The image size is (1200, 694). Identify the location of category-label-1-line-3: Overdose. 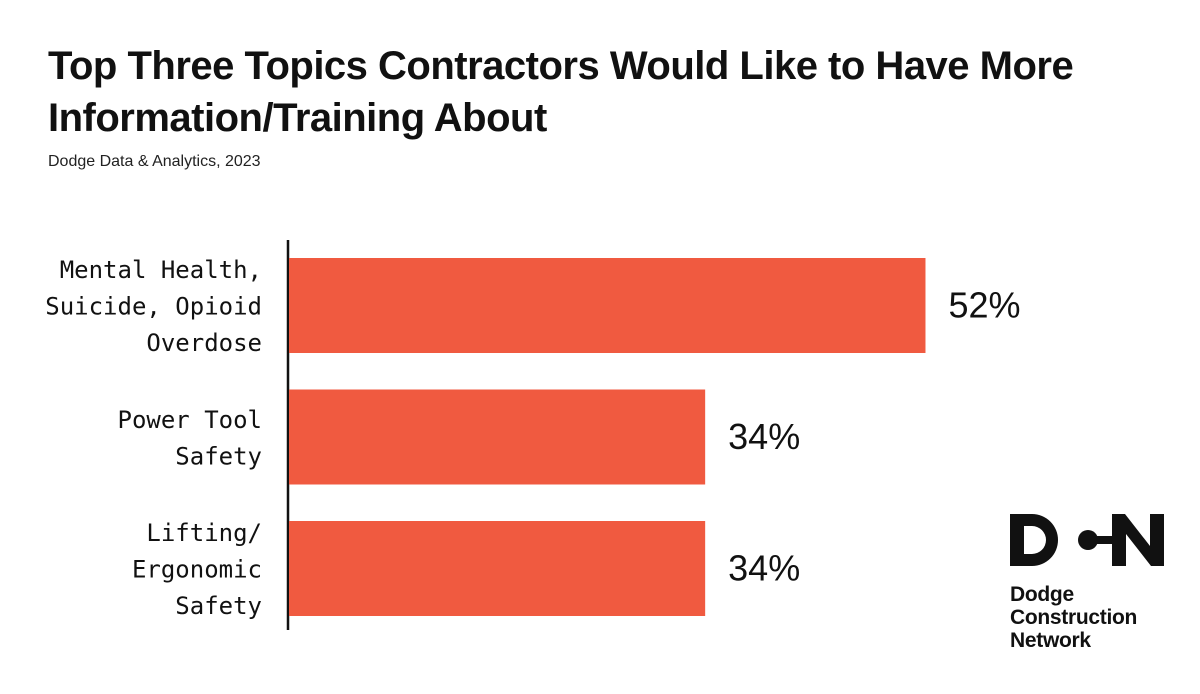
(204, 343).